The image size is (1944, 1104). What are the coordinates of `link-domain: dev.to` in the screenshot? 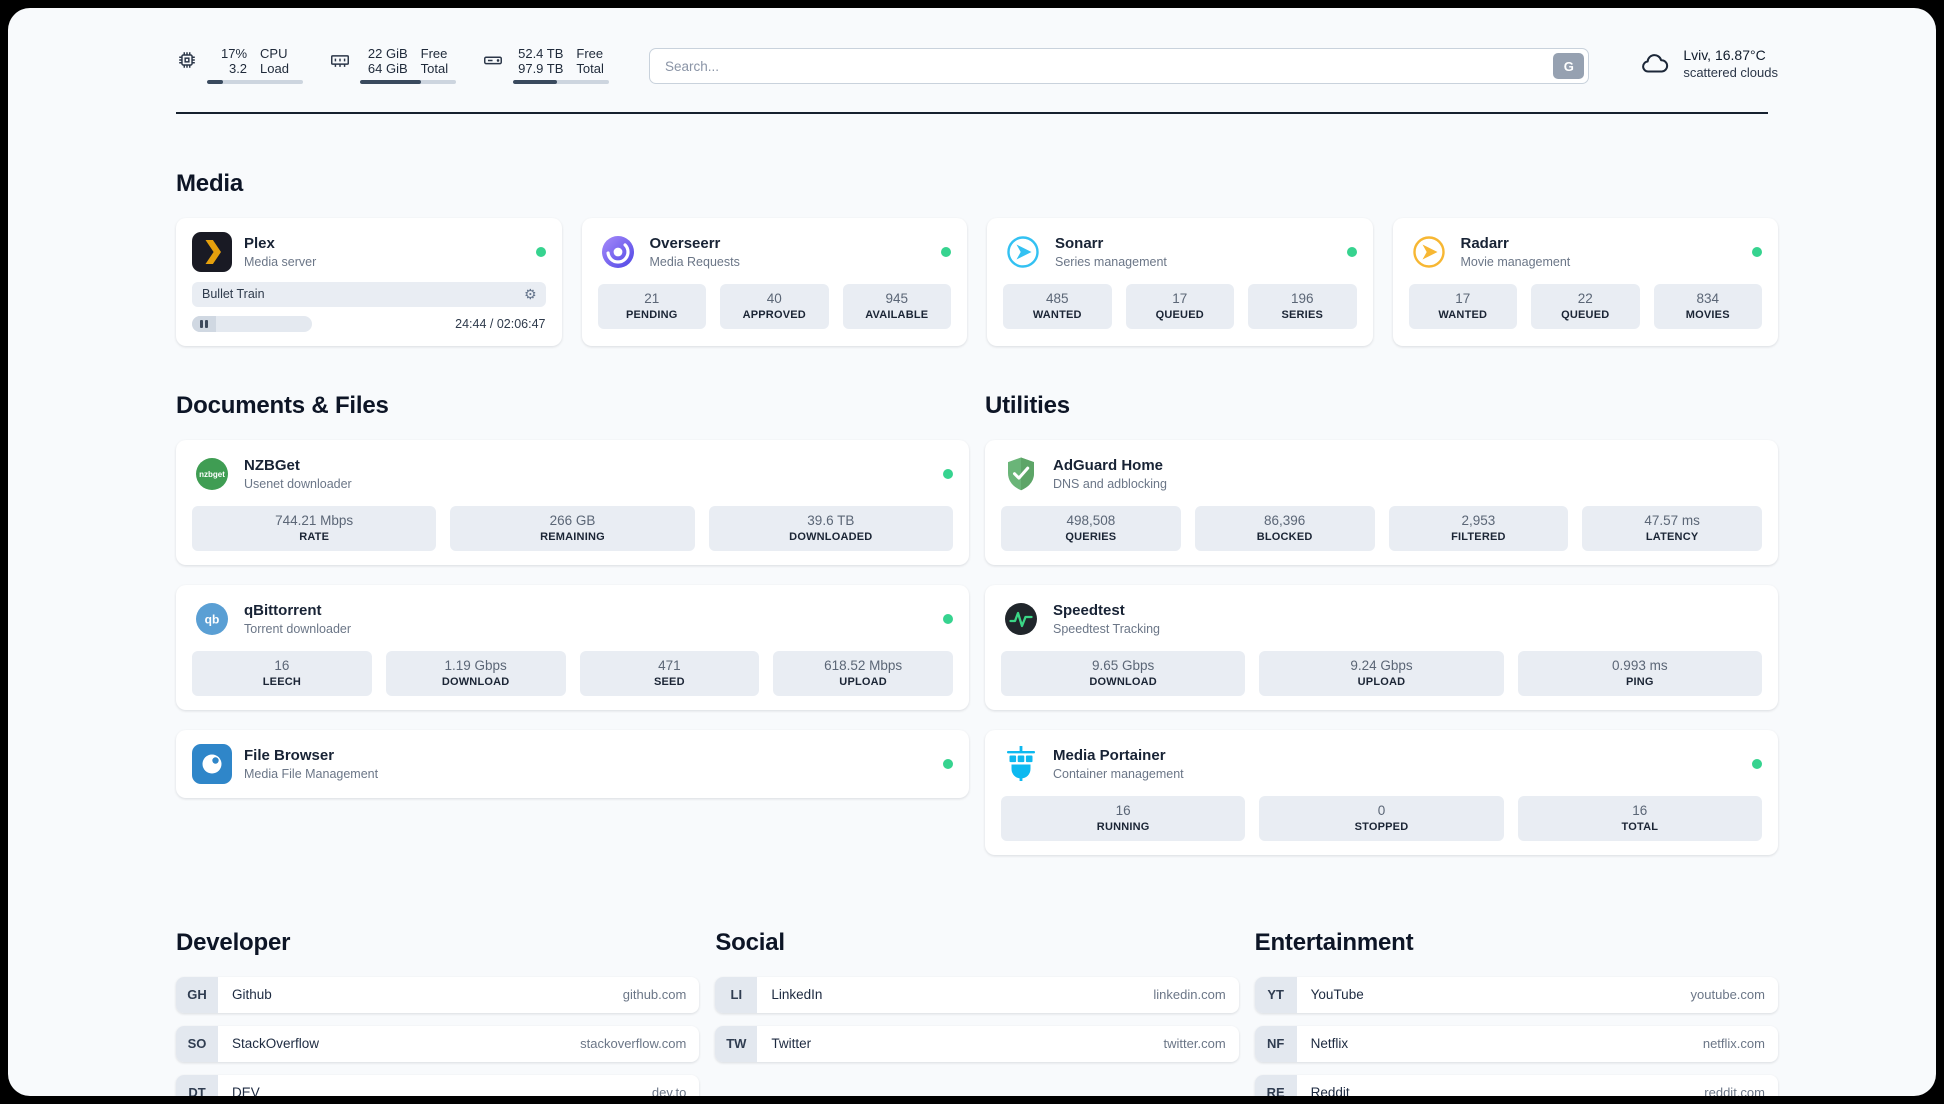 It's located at (669, 1090).